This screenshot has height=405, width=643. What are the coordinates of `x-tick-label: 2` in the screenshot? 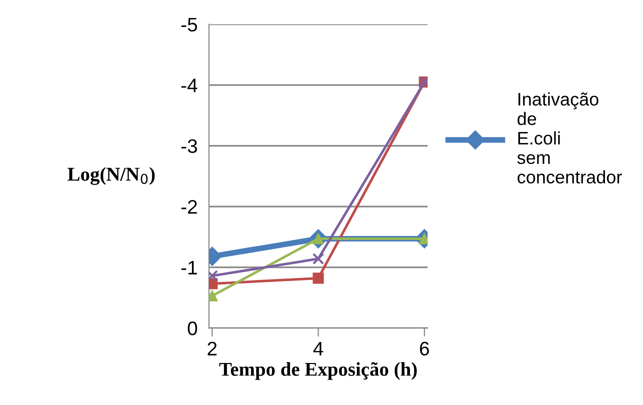 It's located at (212, 349).